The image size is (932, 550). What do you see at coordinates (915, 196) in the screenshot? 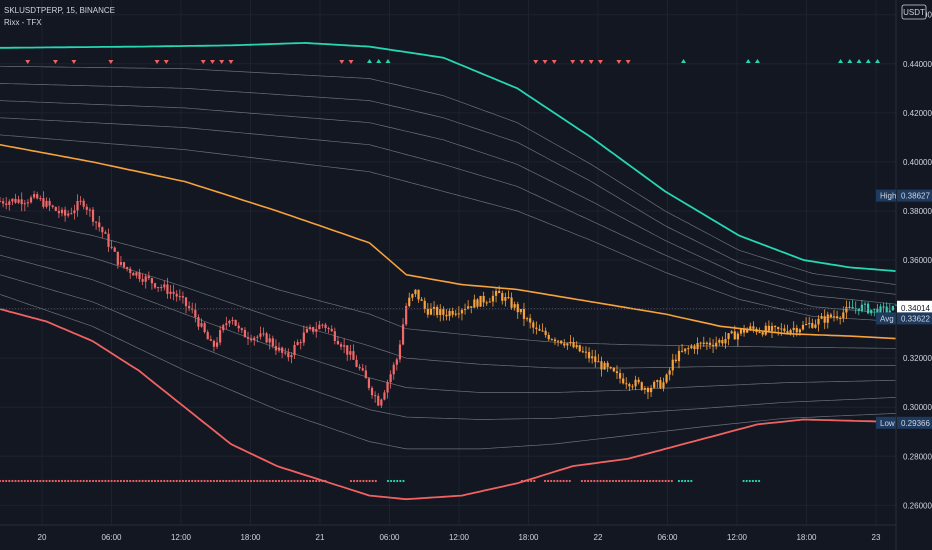
I see `price-label-value: 0.38627` at bounding box center [915, 196].